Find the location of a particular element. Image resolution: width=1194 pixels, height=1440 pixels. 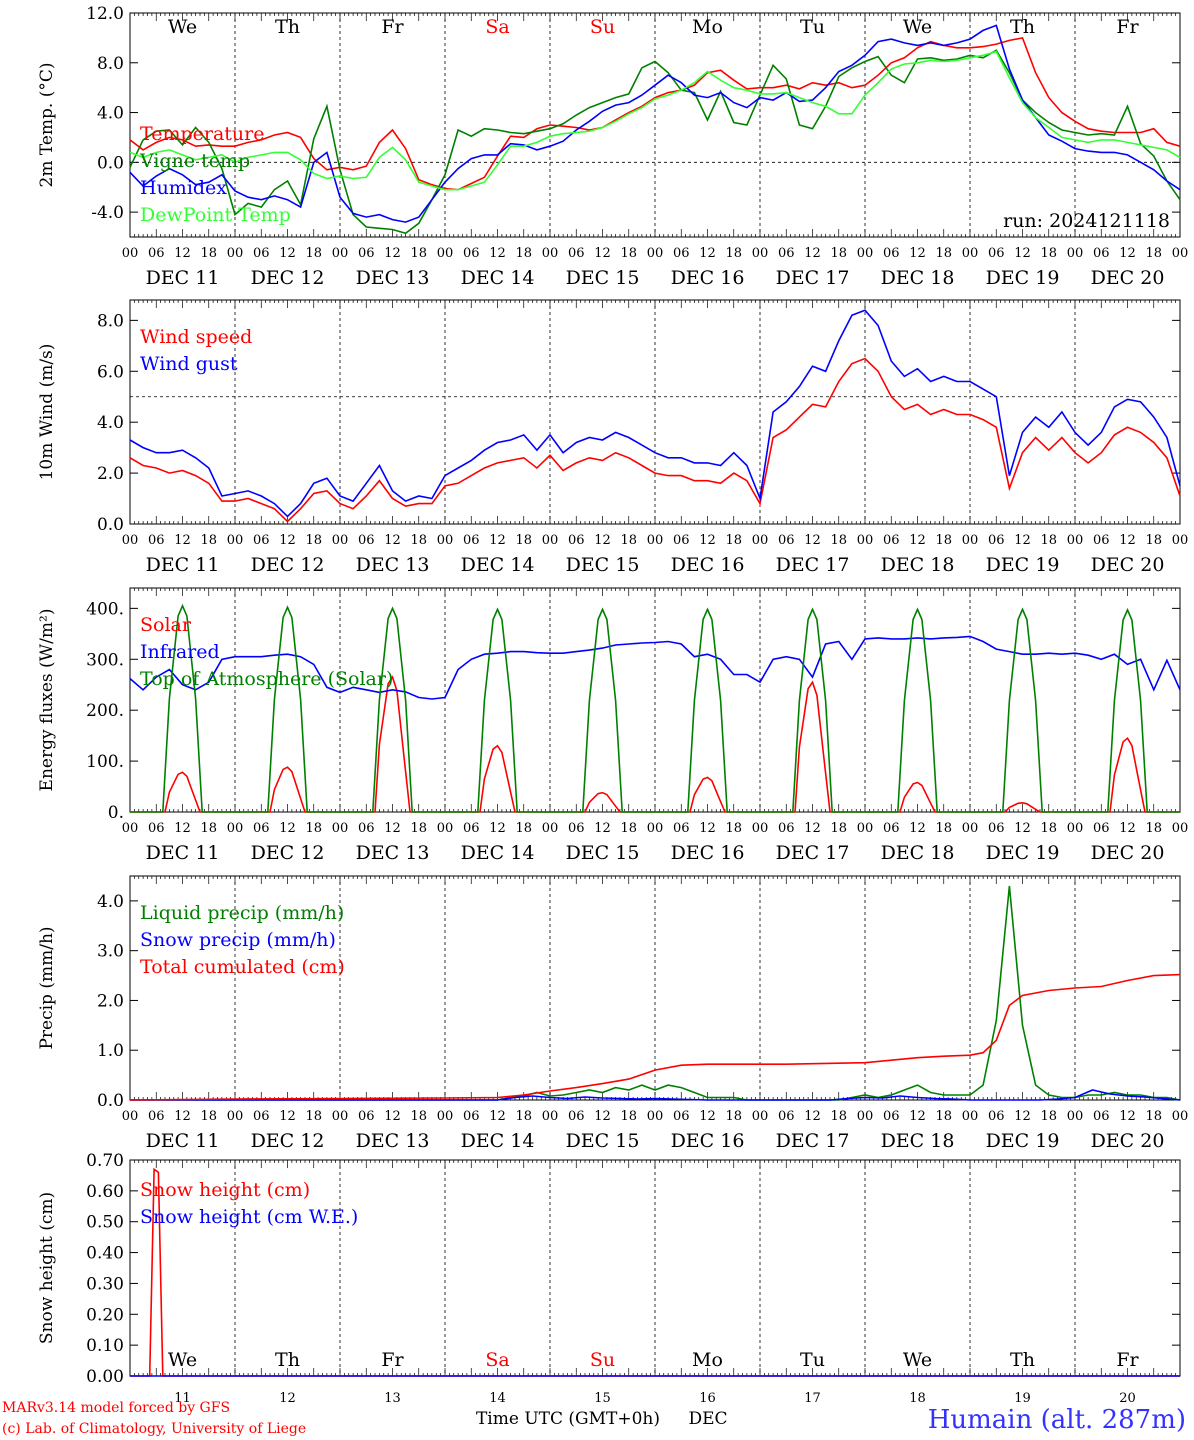

y-tick-label: 8.0 is located at coordinates (110, 64).